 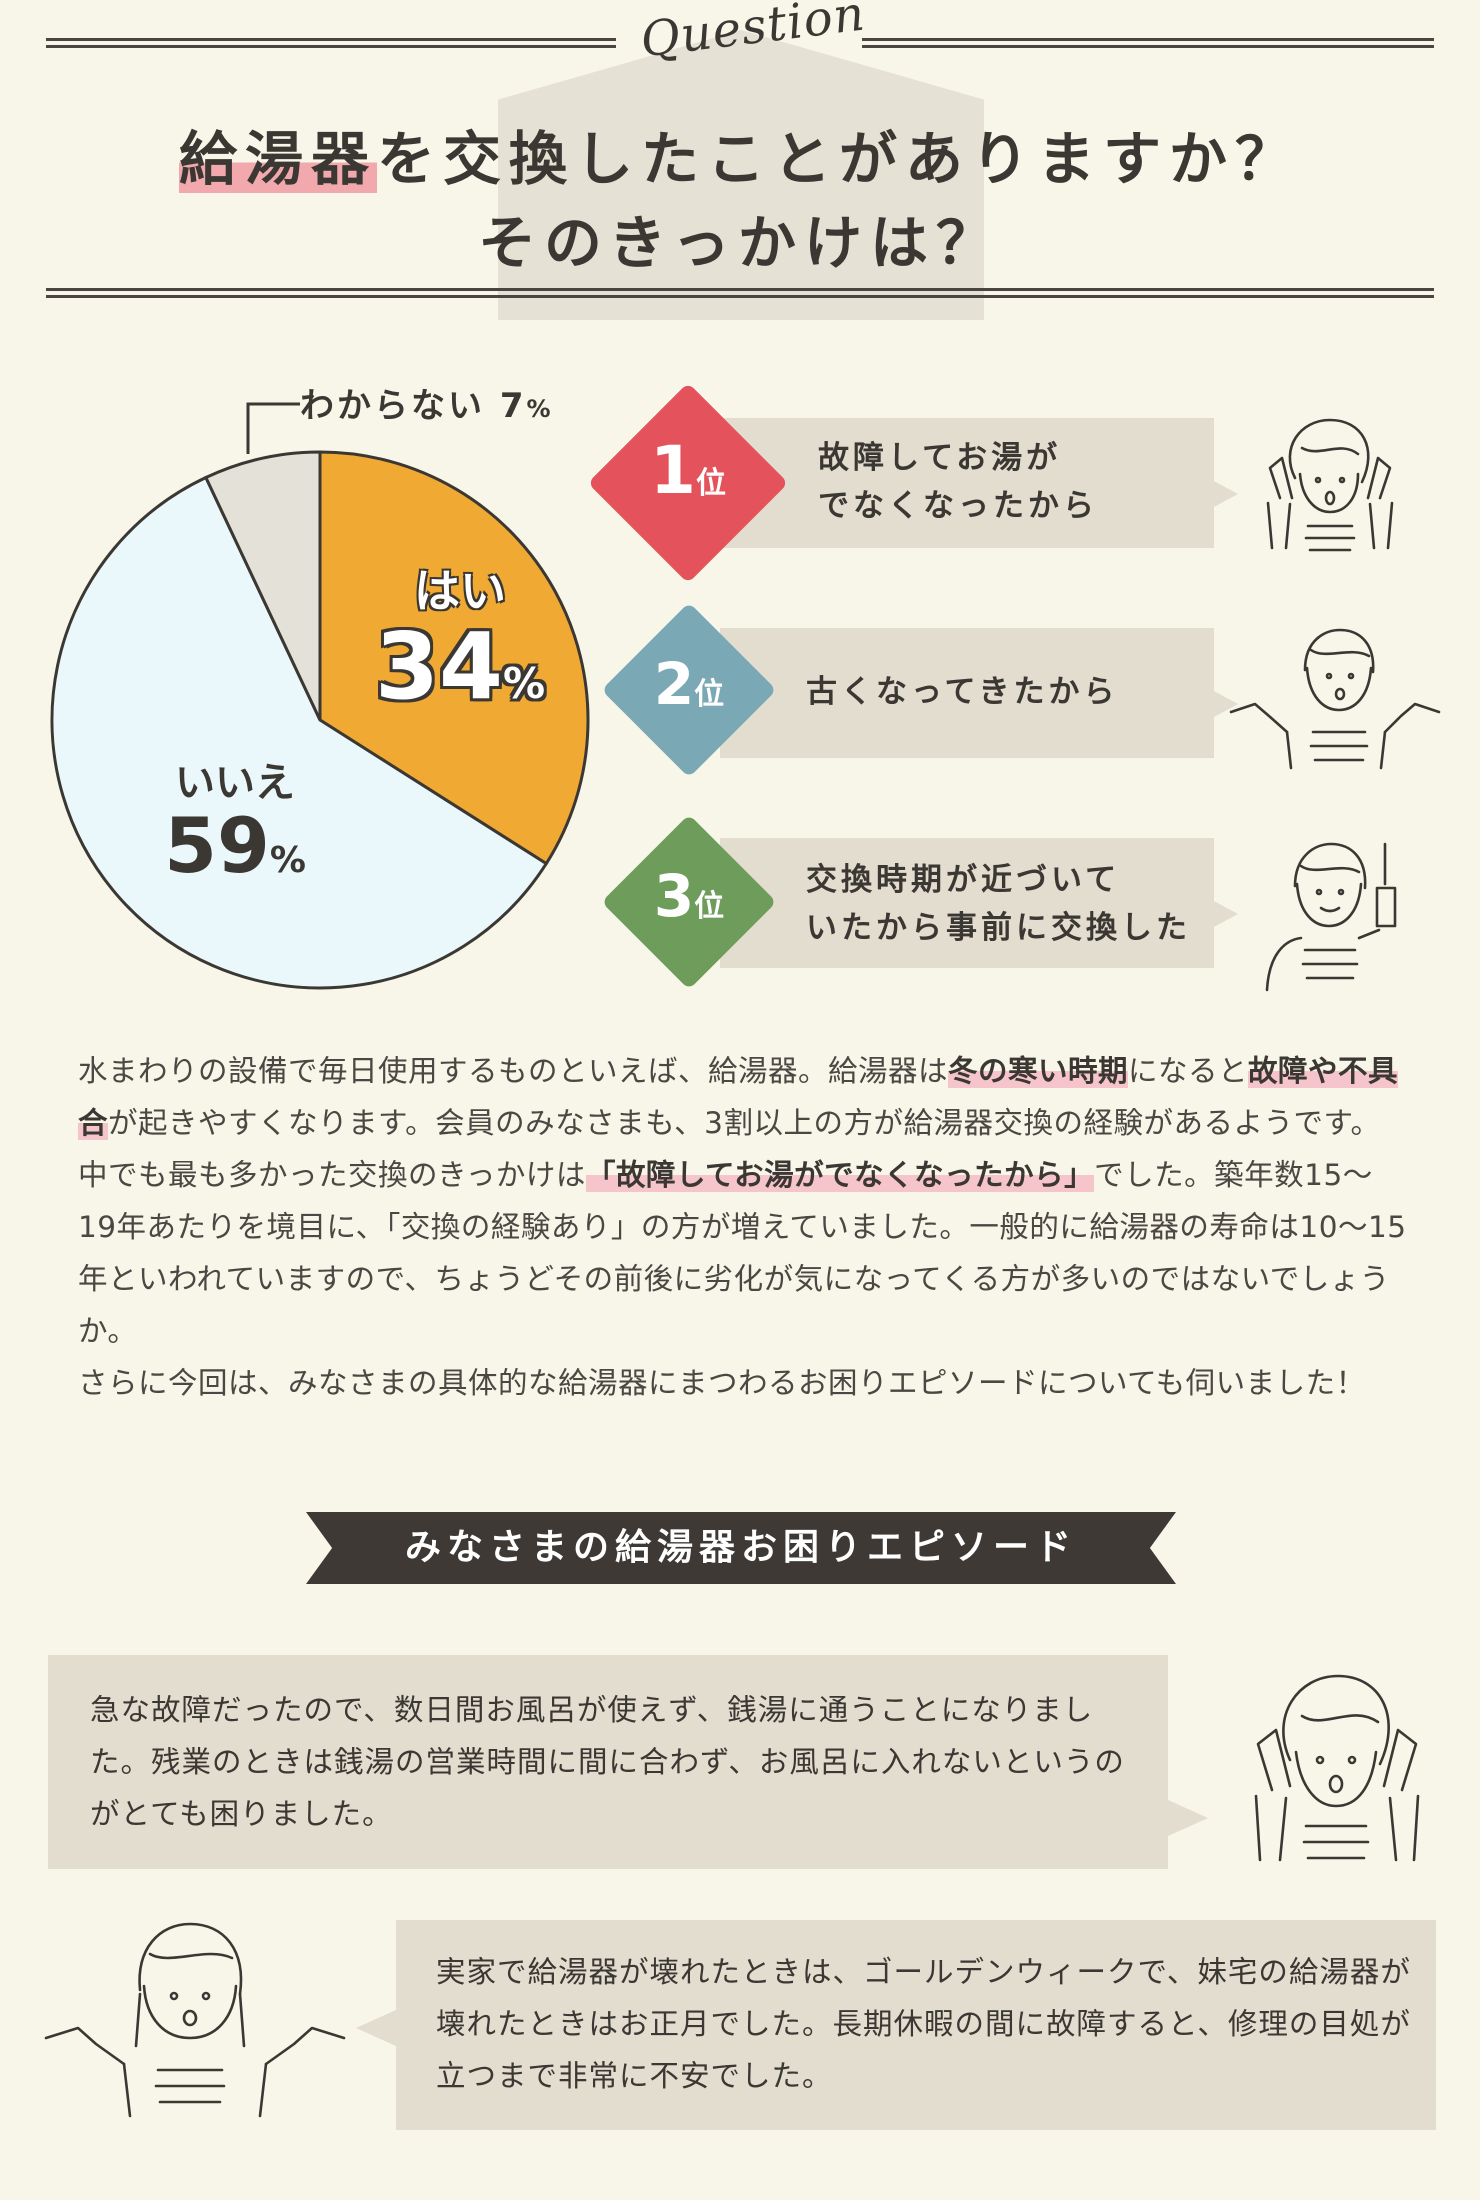 I want to click on rank-3-number: 3, so click(x=674, y=896).